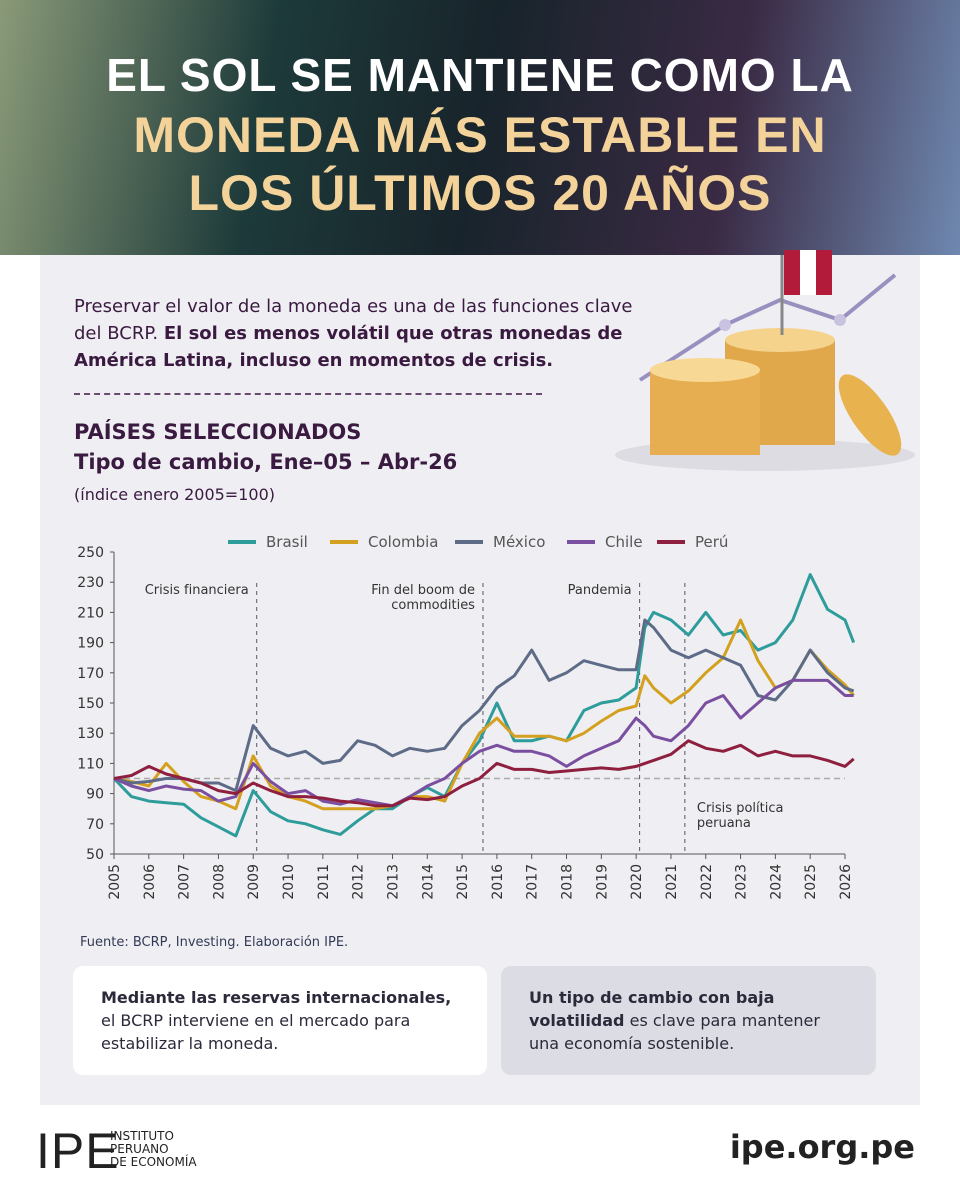  What do you see at coordinates (423, 590) in the screenshot?
I see `annotation: Fin del boom de` at bounding box center [423, 590].